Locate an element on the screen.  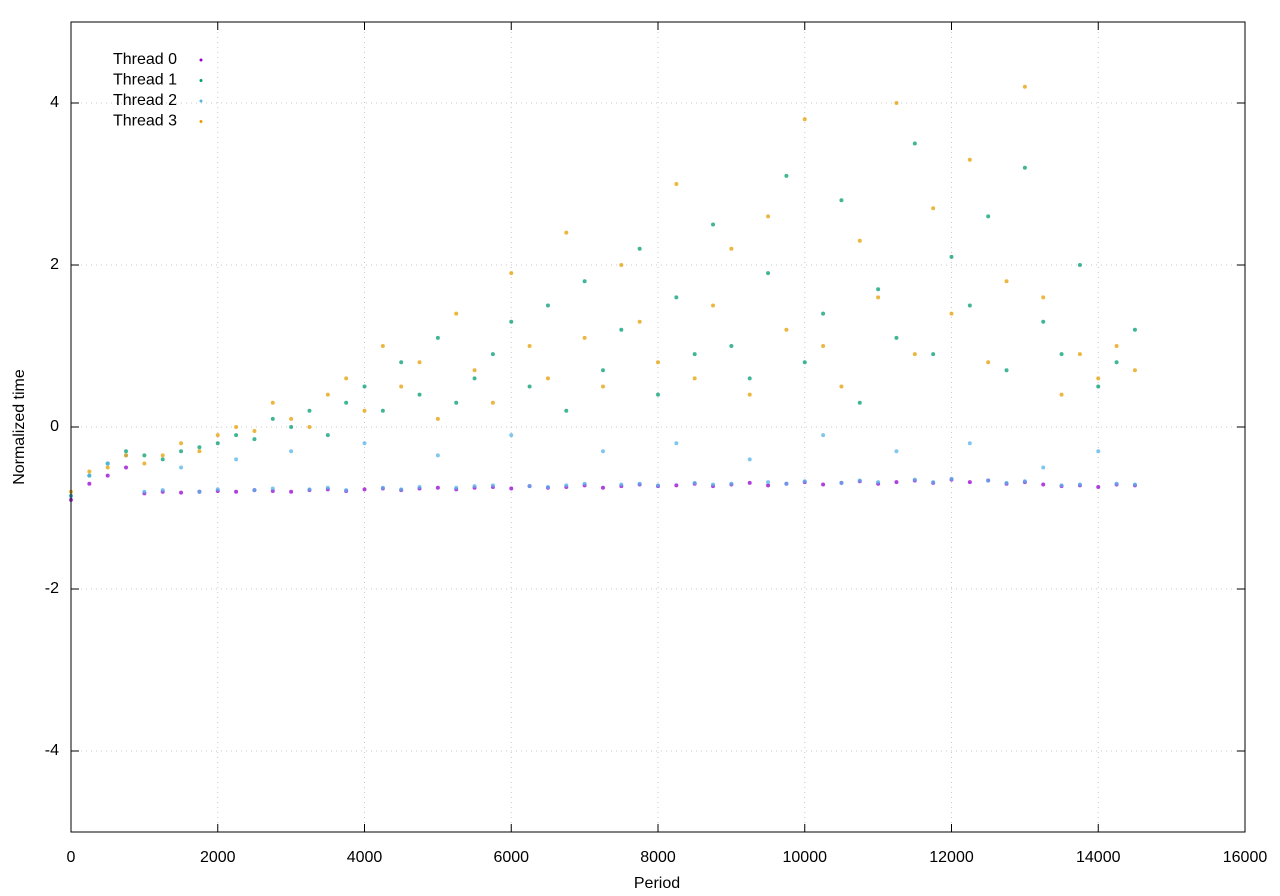
x-tick-label: 2000 is located at coordinates (218, 857).